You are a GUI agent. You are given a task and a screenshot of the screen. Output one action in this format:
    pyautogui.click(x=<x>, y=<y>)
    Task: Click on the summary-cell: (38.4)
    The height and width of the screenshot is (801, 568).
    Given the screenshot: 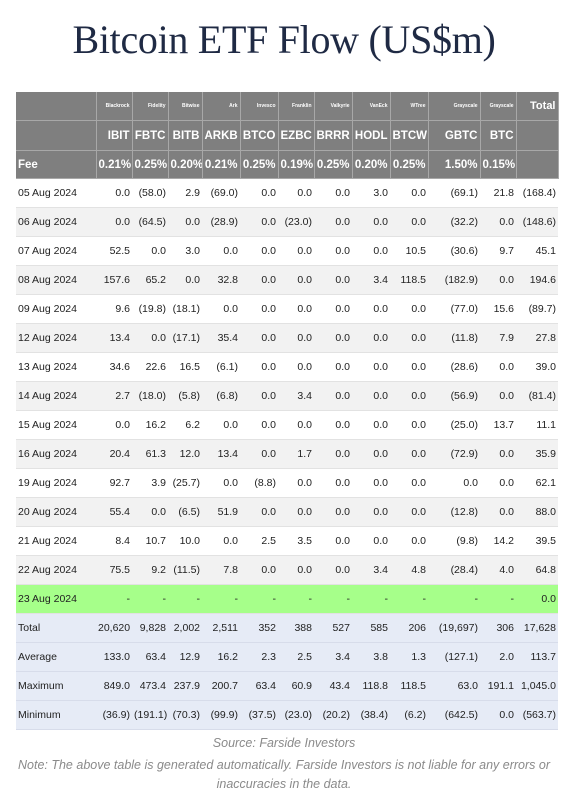 What is the action you would take?
    pyautogui.click(x=371, y=715)
    